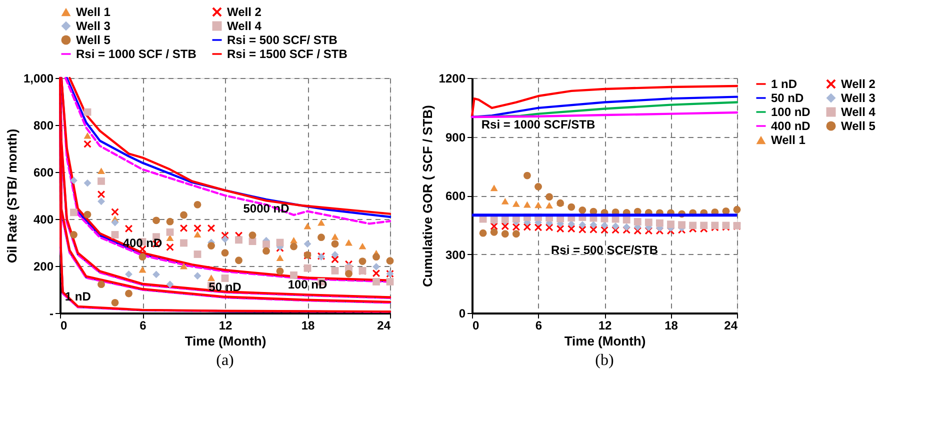 This screenshot has height=421, width=949. What do you see at coordinates (427, 196) in the screenshot?
I see `y-axis-title: Cumulative GOR ( SCF / STB)` at bounding box center [427, 196].